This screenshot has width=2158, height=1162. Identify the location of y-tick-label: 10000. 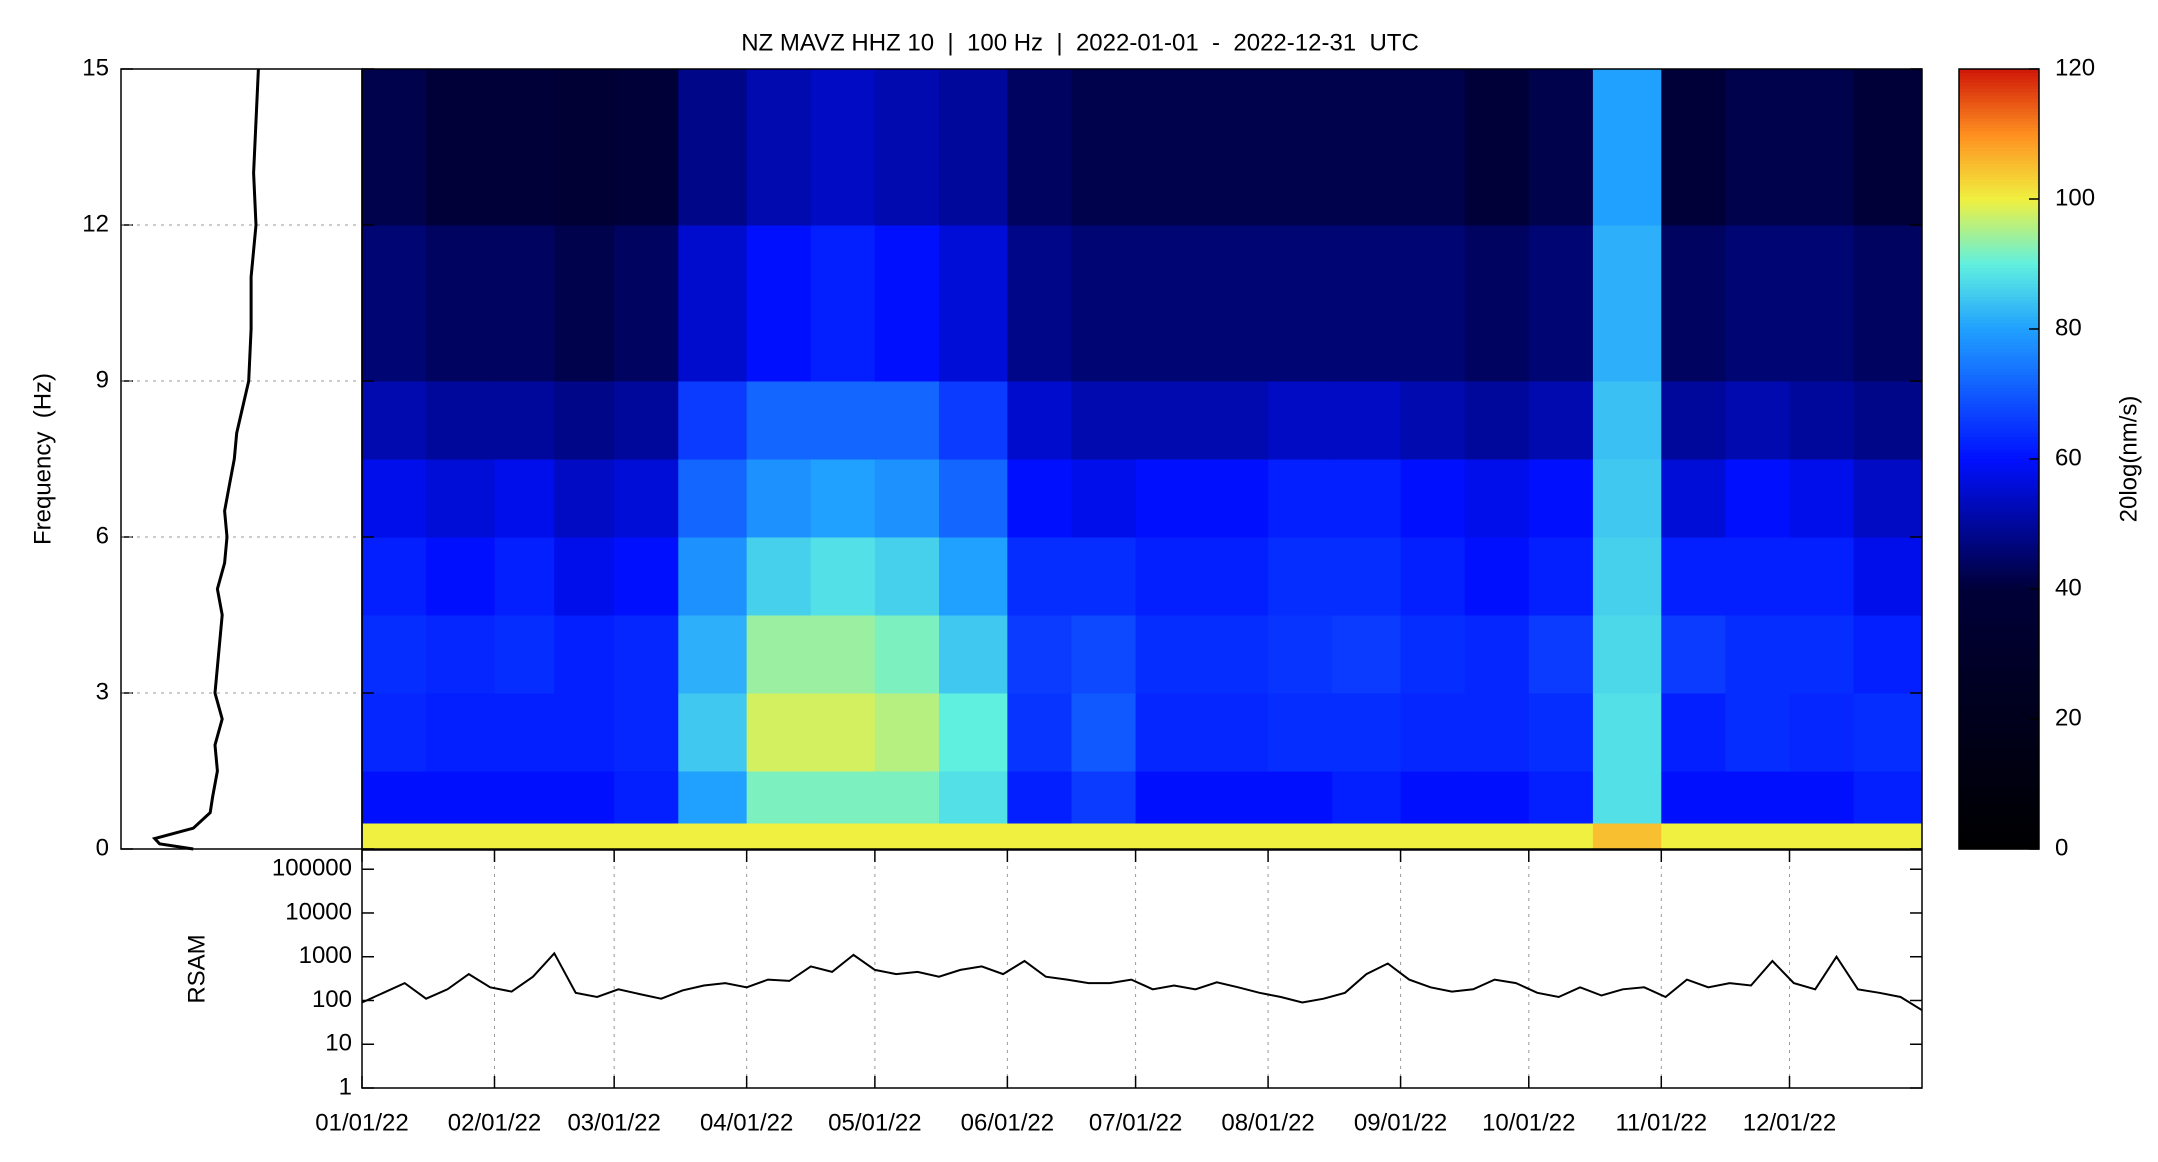
(318, 911).